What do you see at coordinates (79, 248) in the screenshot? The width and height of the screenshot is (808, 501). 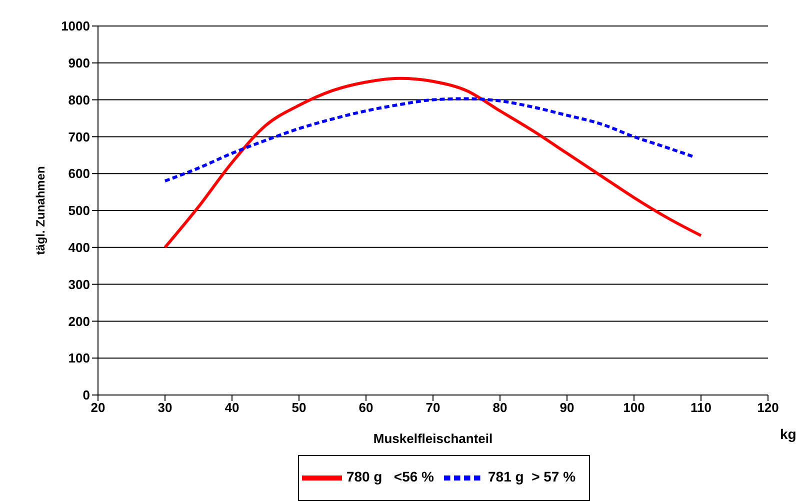 I see `y-tick-label: 400` at bounding box center [79, 248].